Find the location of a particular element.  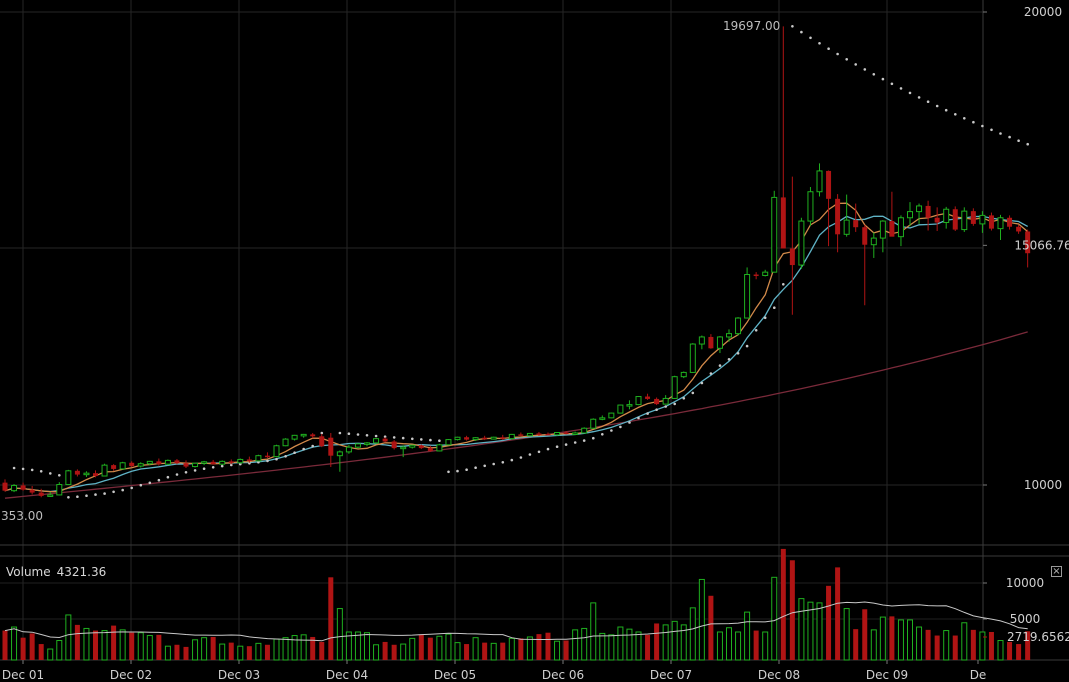

volume-tick-label: 5000 is located at coordinates (1025, 619).